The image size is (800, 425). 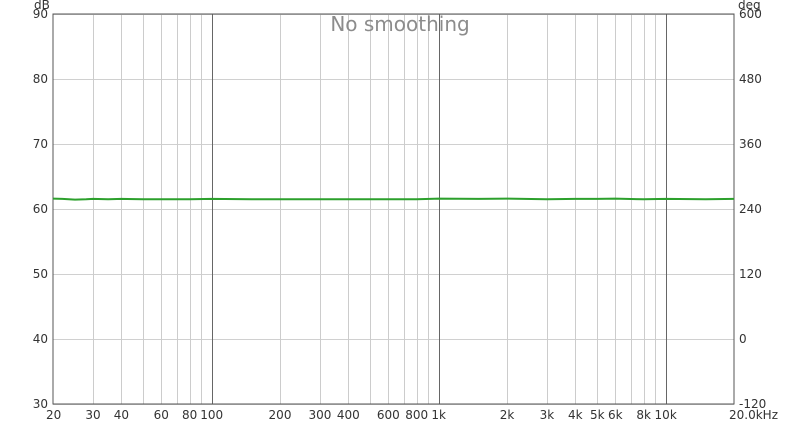 I want to click on right-tick-label: -120, so click(x=752, y=404).